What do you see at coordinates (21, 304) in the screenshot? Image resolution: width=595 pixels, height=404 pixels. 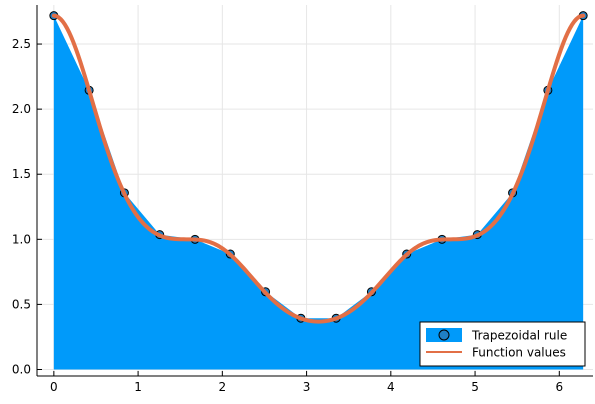 I see `y-tick-label-1: 0.5` at bounding box center [21, 304].